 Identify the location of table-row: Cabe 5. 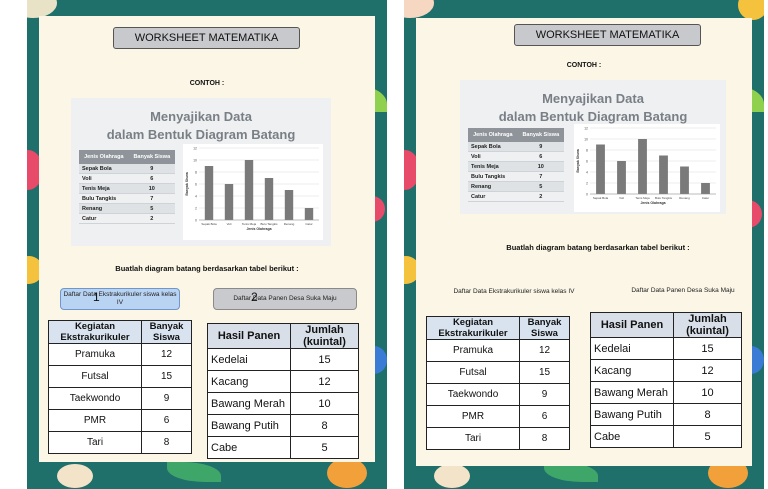
(283, 447).